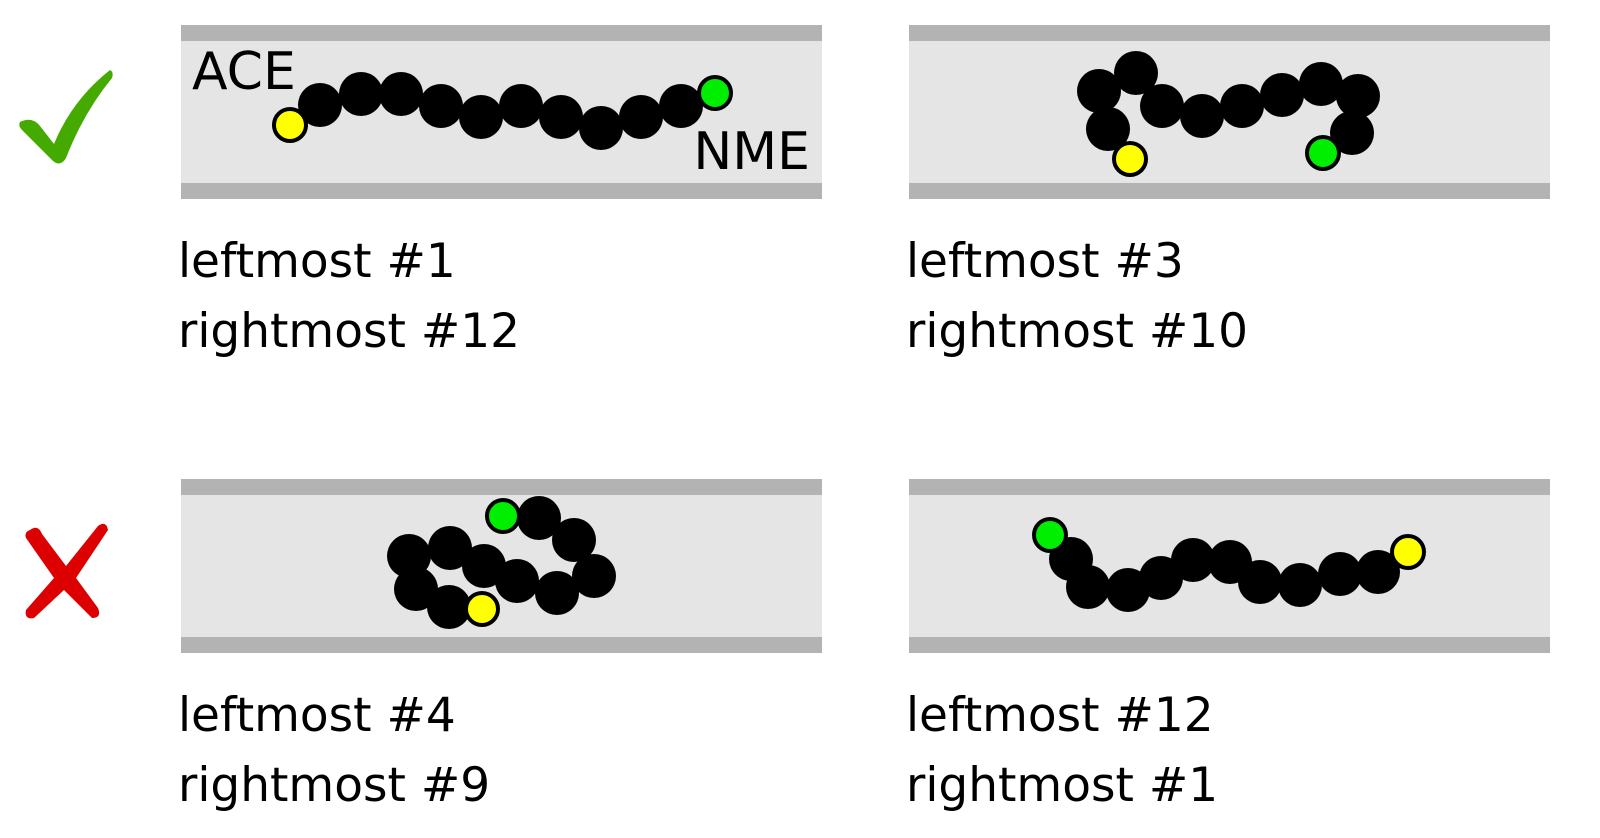 The width and height of the screenshot is (1600, 838). Describe the element at coordinates (1045, 261) in the screenshot. I see `panel-2-leftmost-caption: leftmost #3` at that location.